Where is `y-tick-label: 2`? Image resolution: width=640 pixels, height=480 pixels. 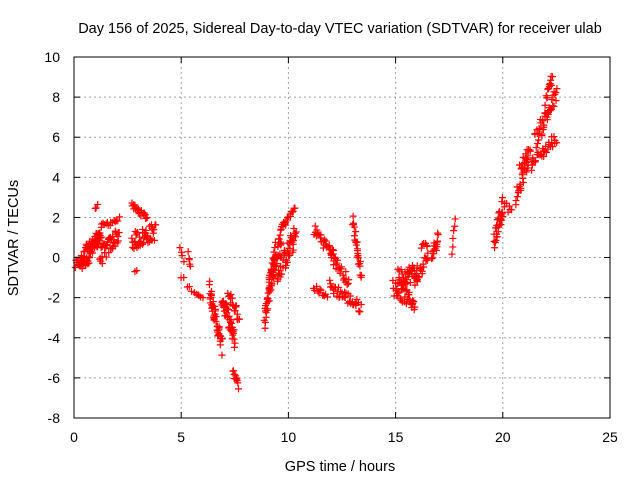
y-tick-label: 2 is located at coordinates (56, 217).